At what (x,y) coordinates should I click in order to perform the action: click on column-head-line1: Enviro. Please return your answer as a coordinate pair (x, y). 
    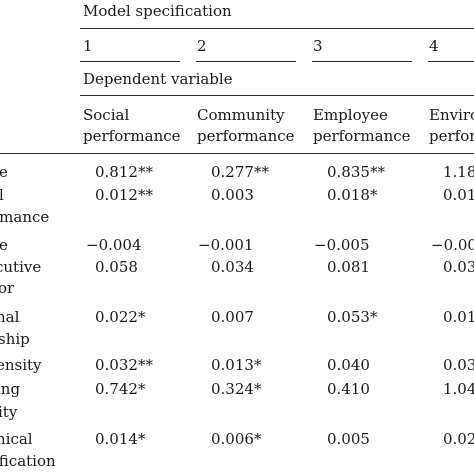
    Looking at the image, I should click on (451, 115).